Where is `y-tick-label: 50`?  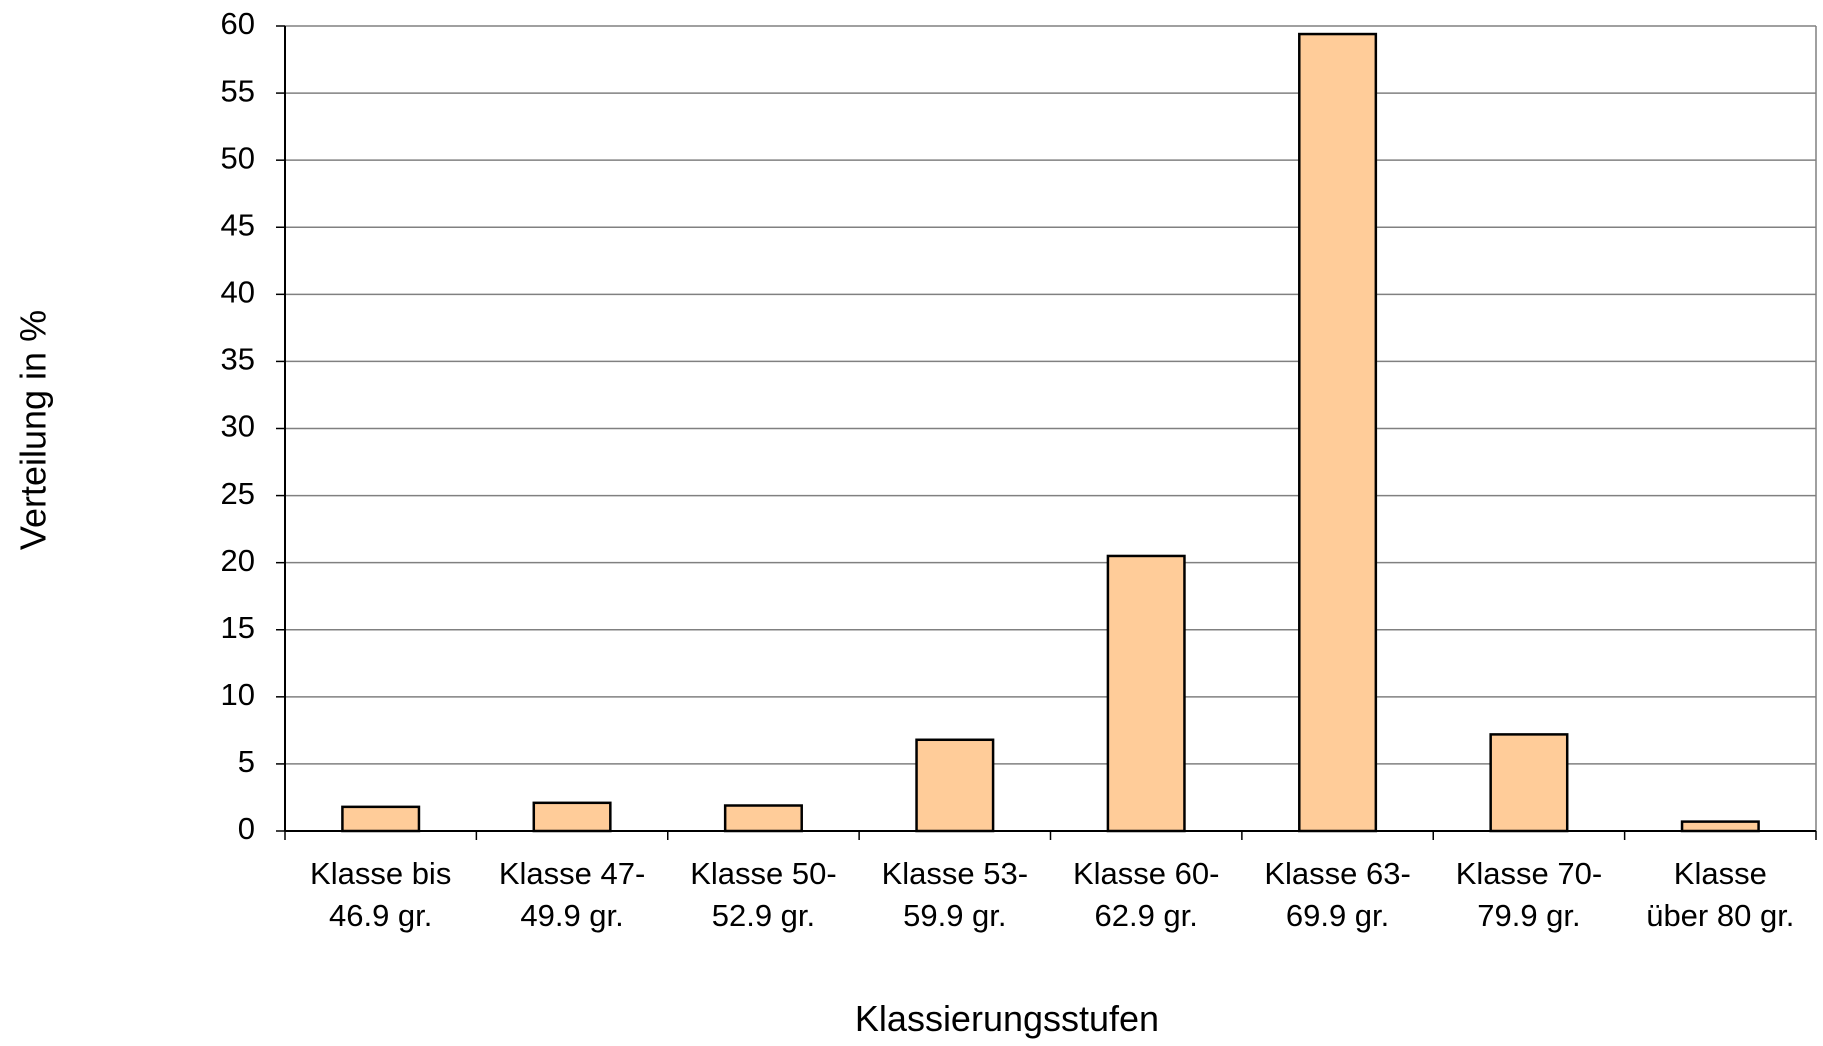 y-tick-label: 50 is located at coordinates (238, 157).